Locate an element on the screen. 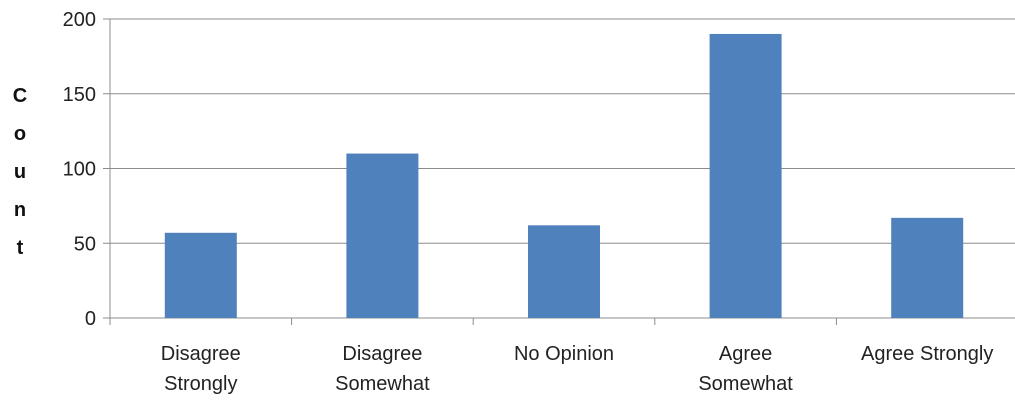 Image resolution: width=1015 pixels, height=402 pixels. x-category-label: Agree is located at coordinates (745, 354).